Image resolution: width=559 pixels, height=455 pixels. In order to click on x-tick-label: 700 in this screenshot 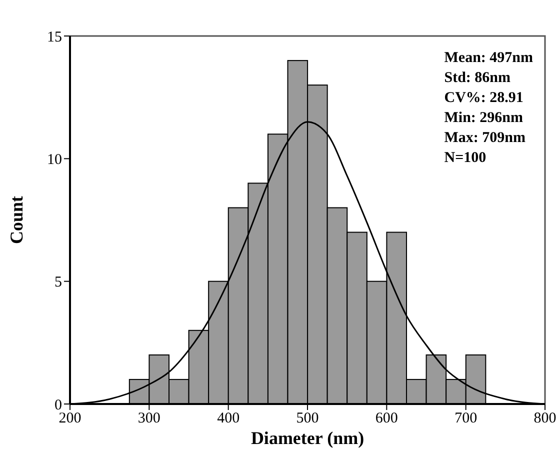, I will do `click(466, 418)`.